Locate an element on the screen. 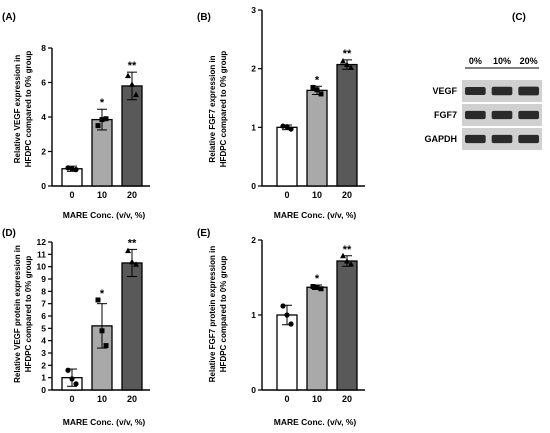  x-tick-label-e: 10 is located at coordinates (317, 399).